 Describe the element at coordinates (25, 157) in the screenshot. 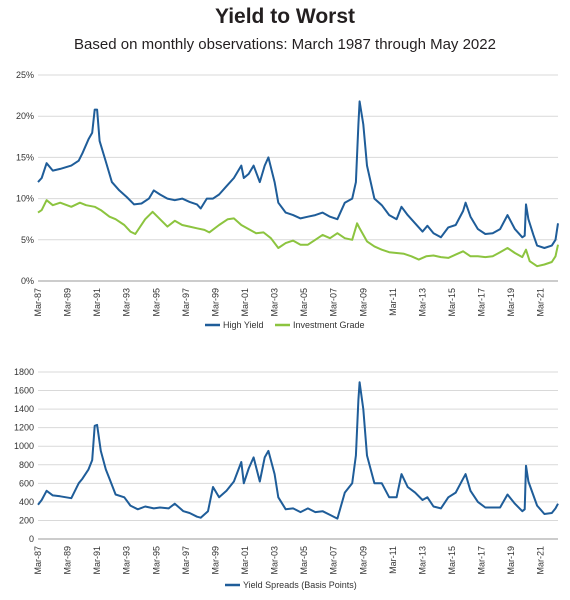

I see `y-tick-label: 15%` at that location.